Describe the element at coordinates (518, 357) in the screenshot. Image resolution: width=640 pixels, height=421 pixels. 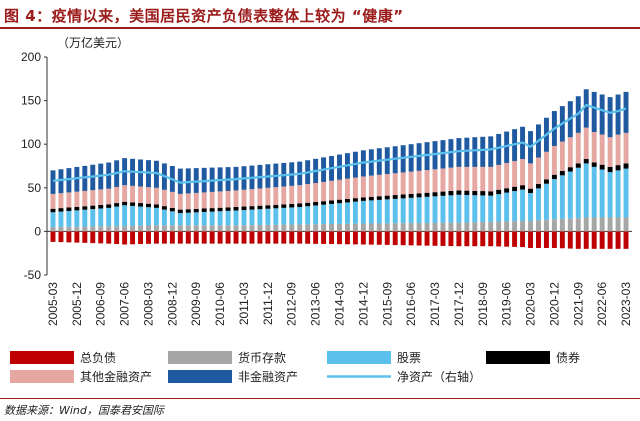
I see `legend-swatch-bonds` at that location.